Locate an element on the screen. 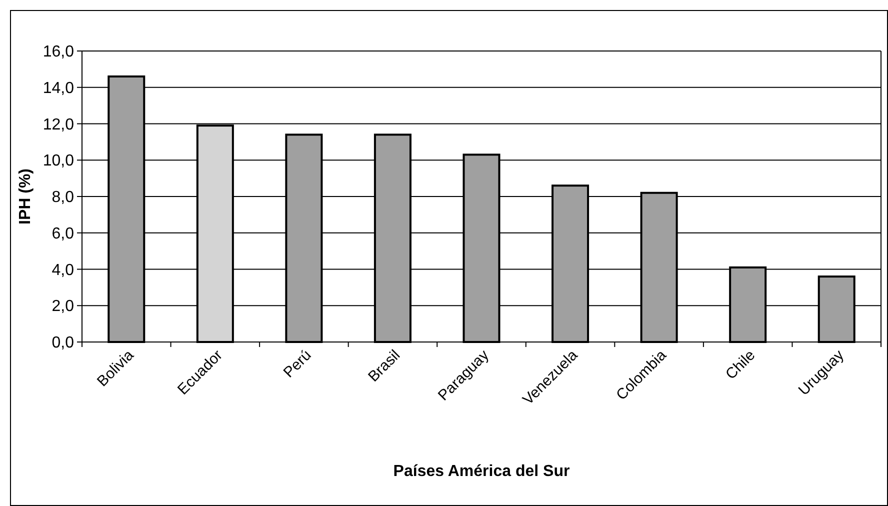 The width and height of the screenshot is (888, 506). y-tick-label: 6,0 is located at coordinates (63, 233).